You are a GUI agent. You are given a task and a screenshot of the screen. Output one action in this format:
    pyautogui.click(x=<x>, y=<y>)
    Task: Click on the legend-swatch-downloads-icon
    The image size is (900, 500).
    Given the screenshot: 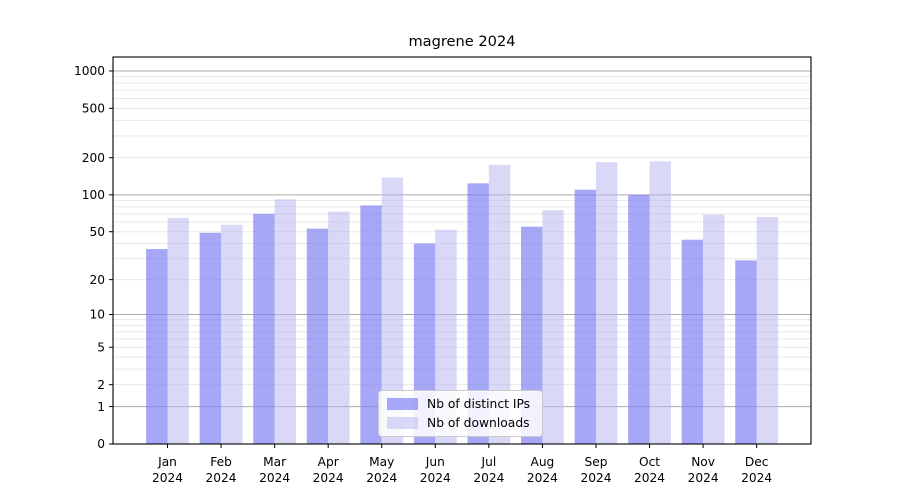 What is the action you would take?
    pyautogui.click(x=402, y=423)
    